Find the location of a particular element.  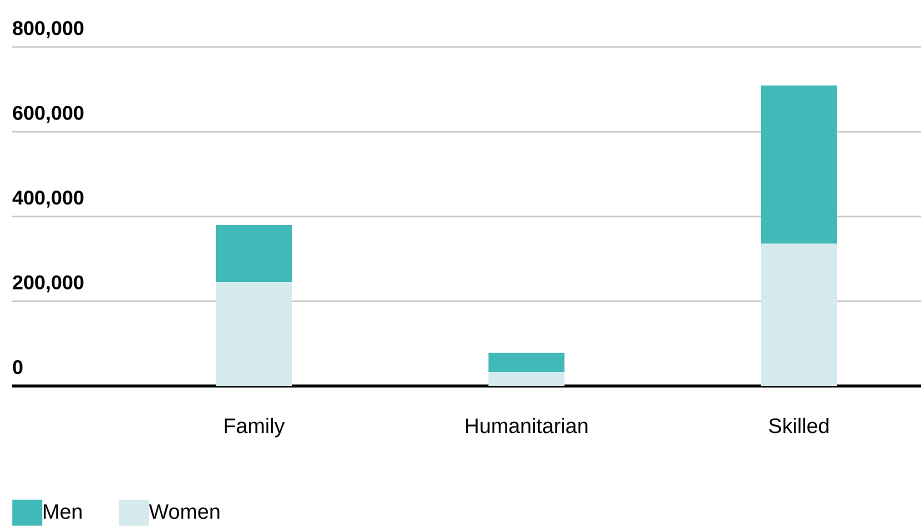

x-tick-label: Humanitarian is located at coordinates (527, 426).